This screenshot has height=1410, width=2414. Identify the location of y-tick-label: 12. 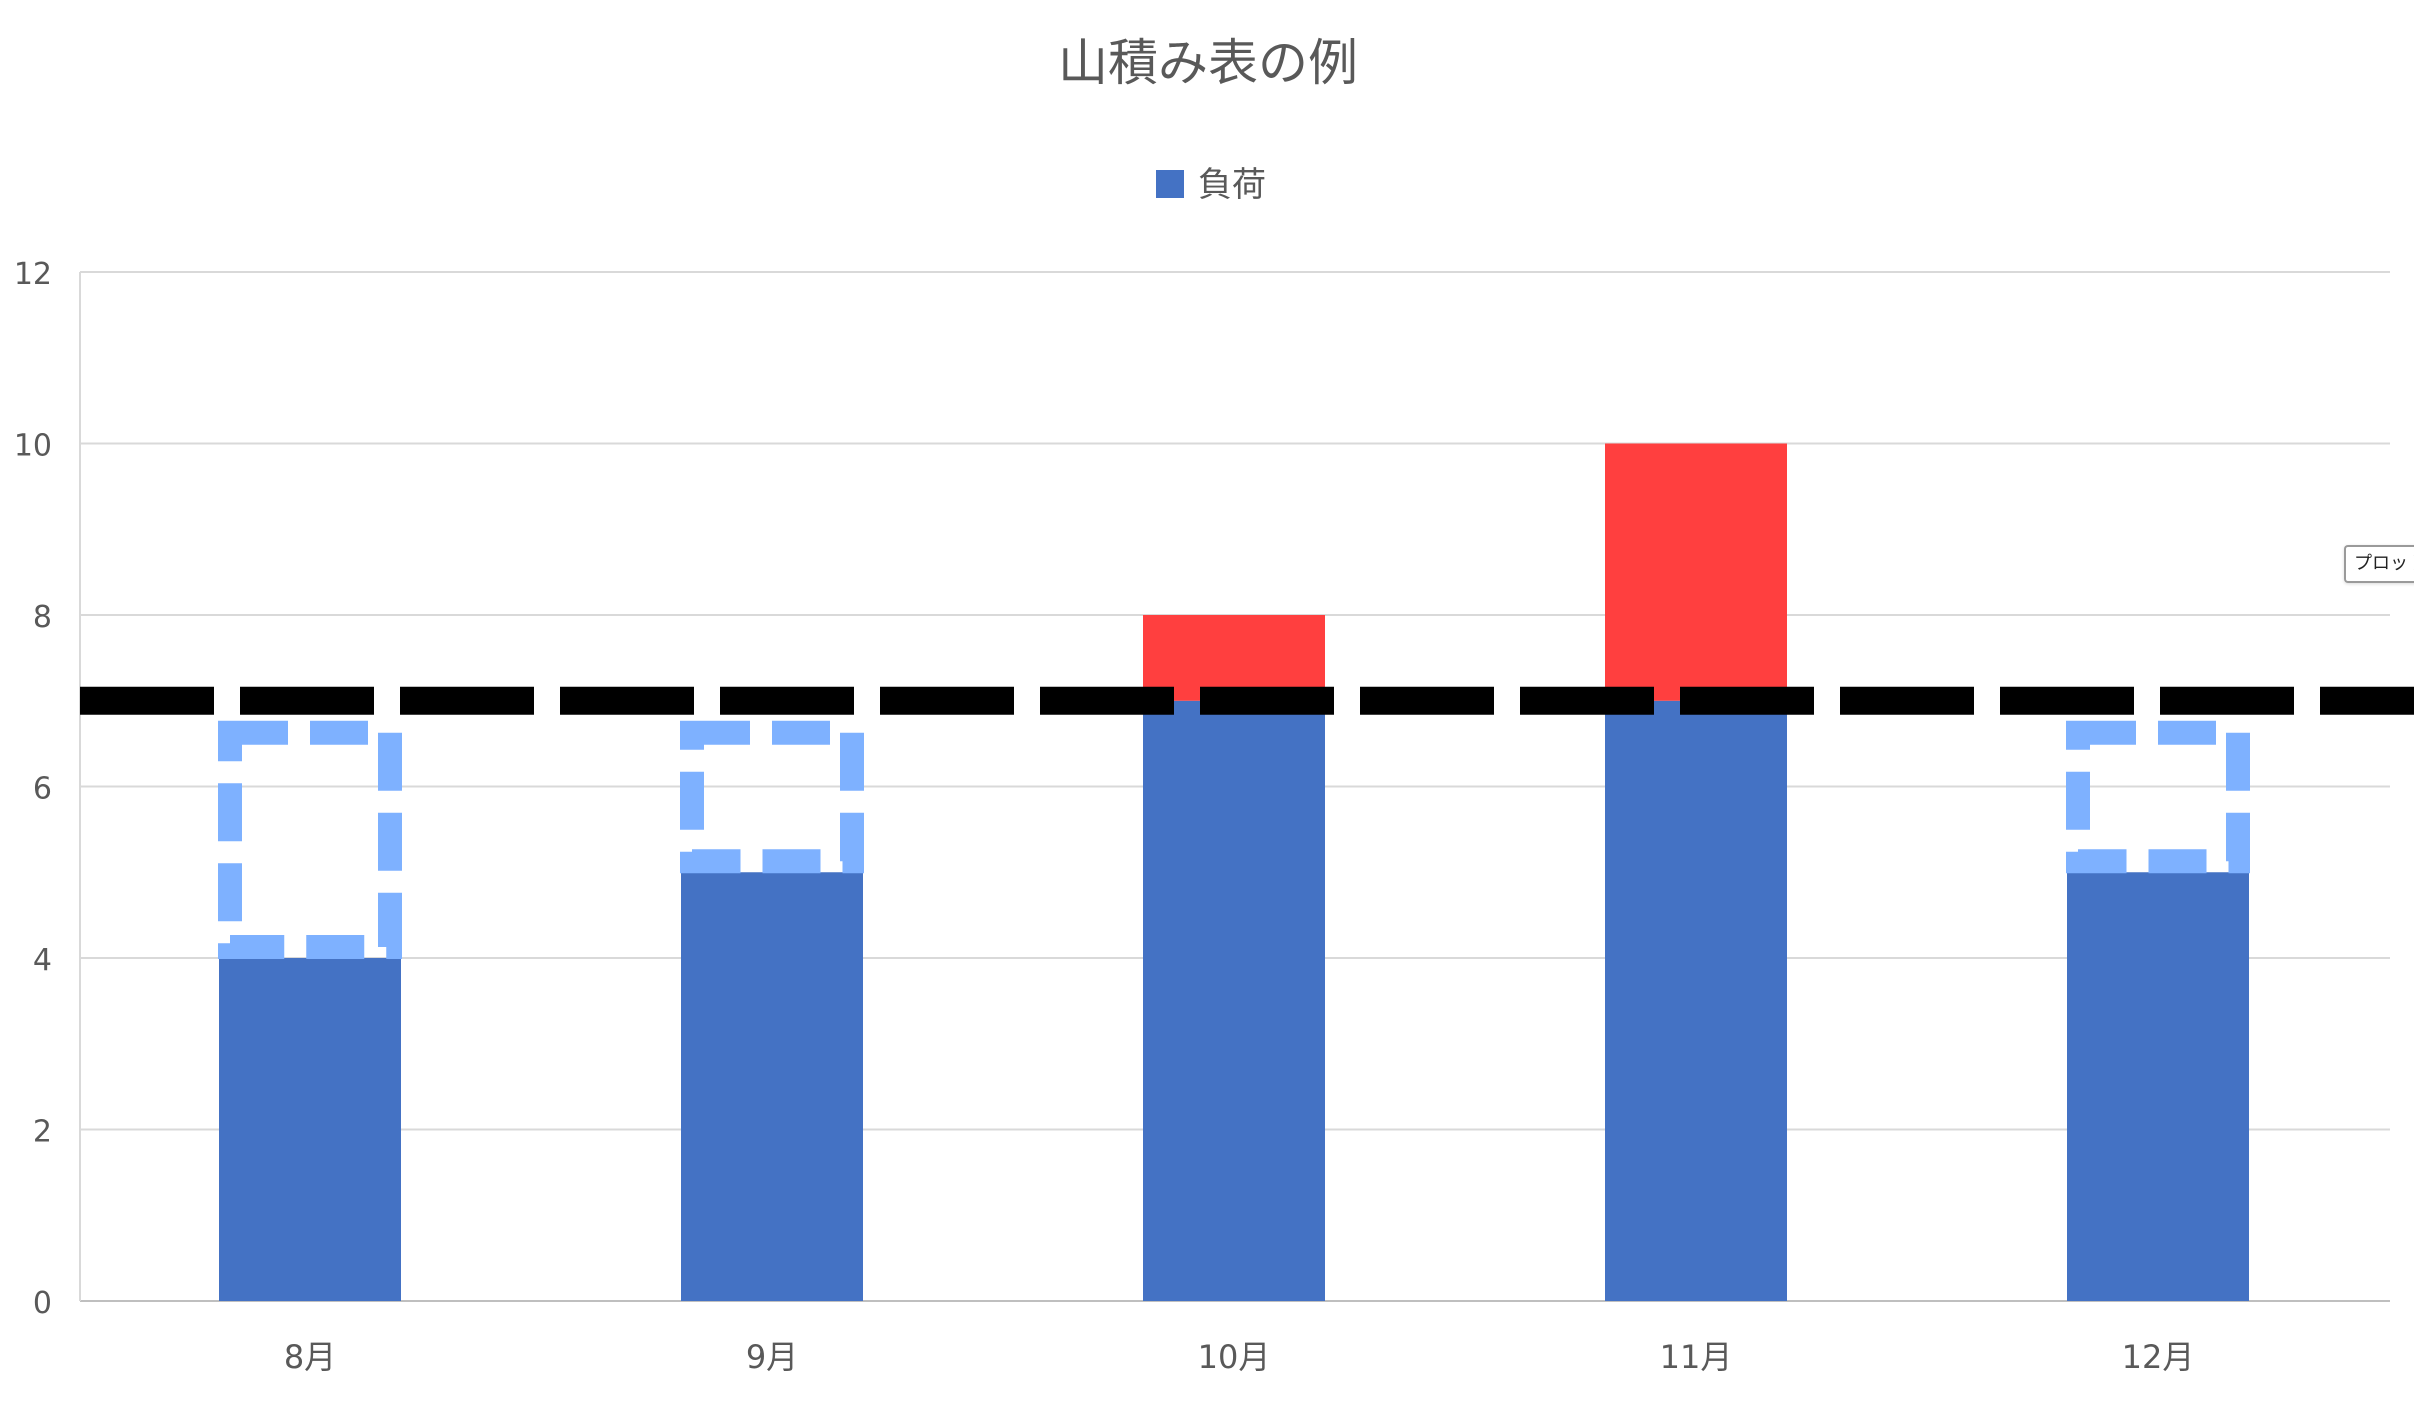
(33, 274).